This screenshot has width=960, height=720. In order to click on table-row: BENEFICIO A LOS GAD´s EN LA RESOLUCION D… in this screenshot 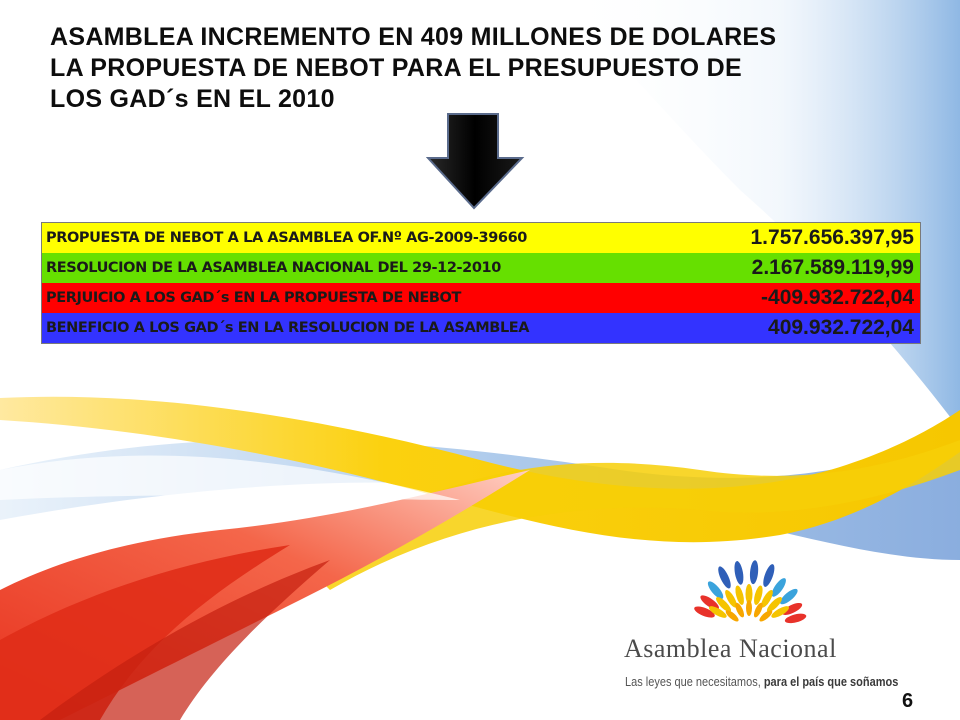, I will do `click(481, 328)`.